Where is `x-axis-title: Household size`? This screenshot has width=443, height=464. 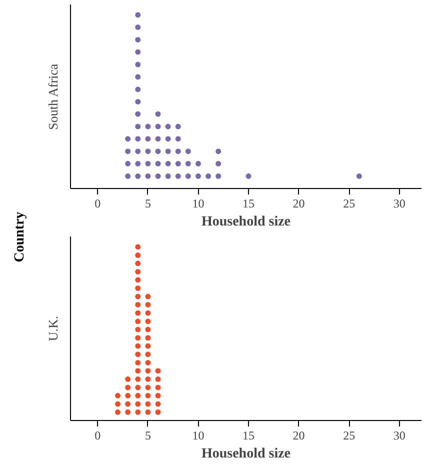
x-axis-title: Household size is located at coordinates (246, 222).